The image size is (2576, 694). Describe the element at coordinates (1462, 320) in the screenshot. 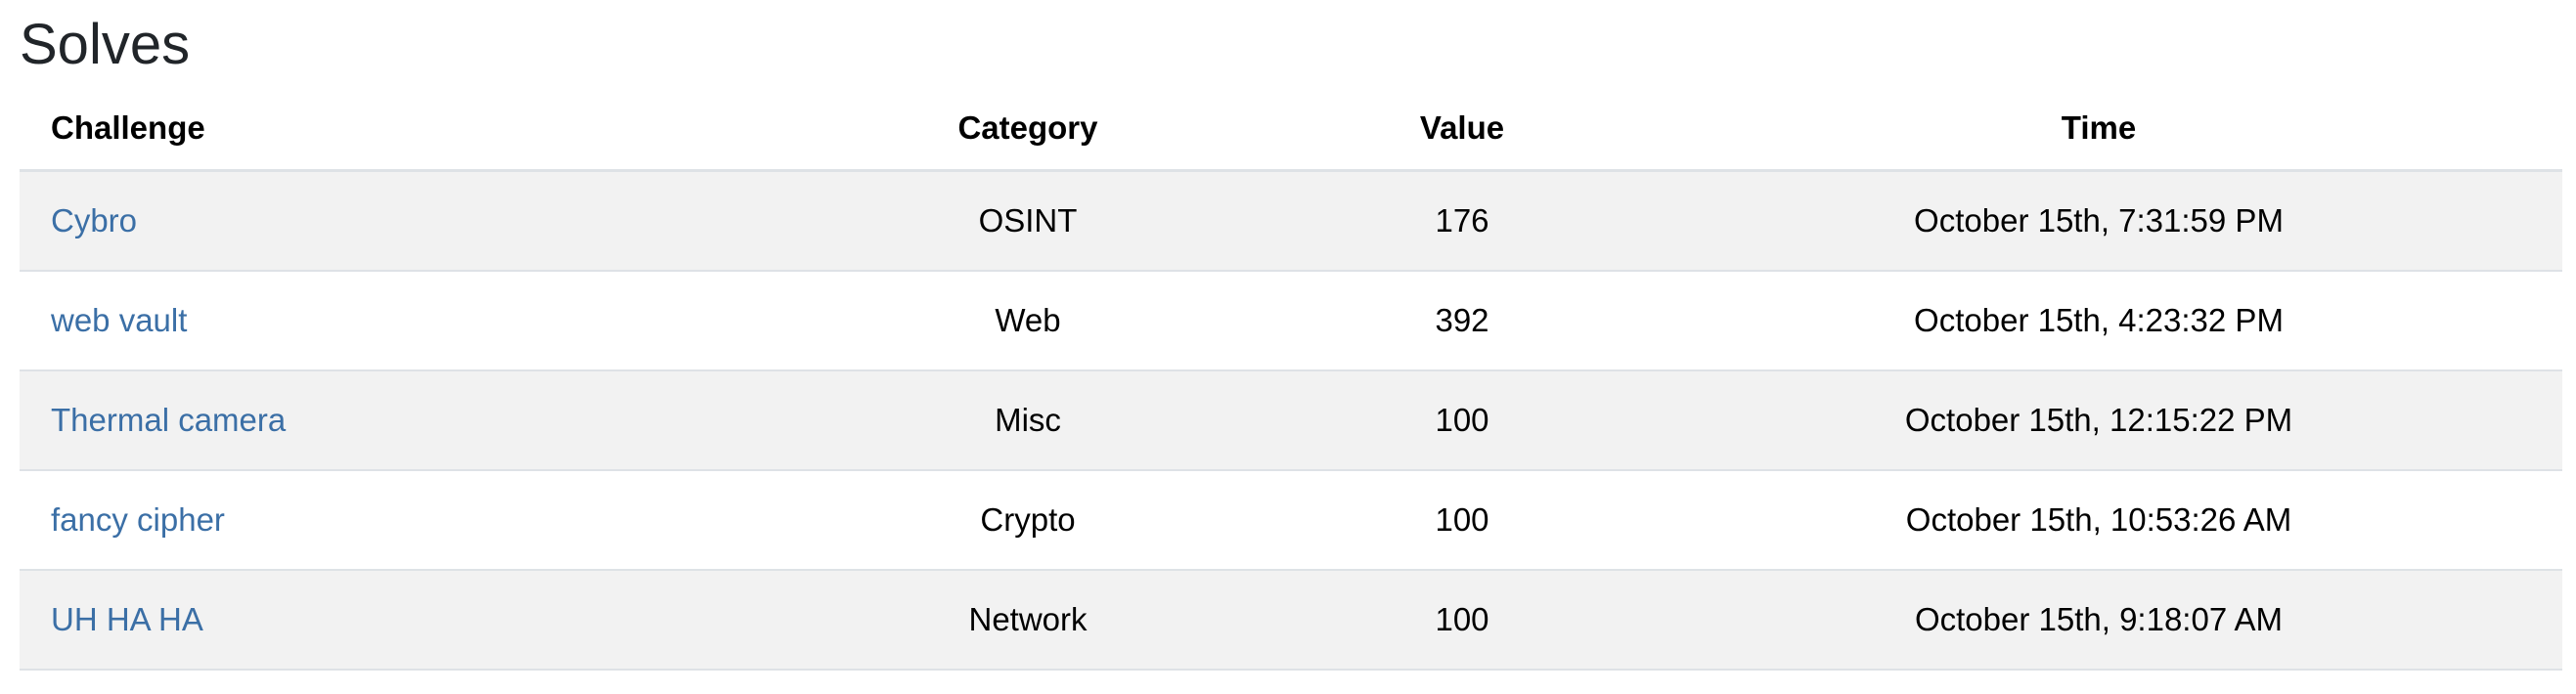

I see `value-cell: 392` at that location.